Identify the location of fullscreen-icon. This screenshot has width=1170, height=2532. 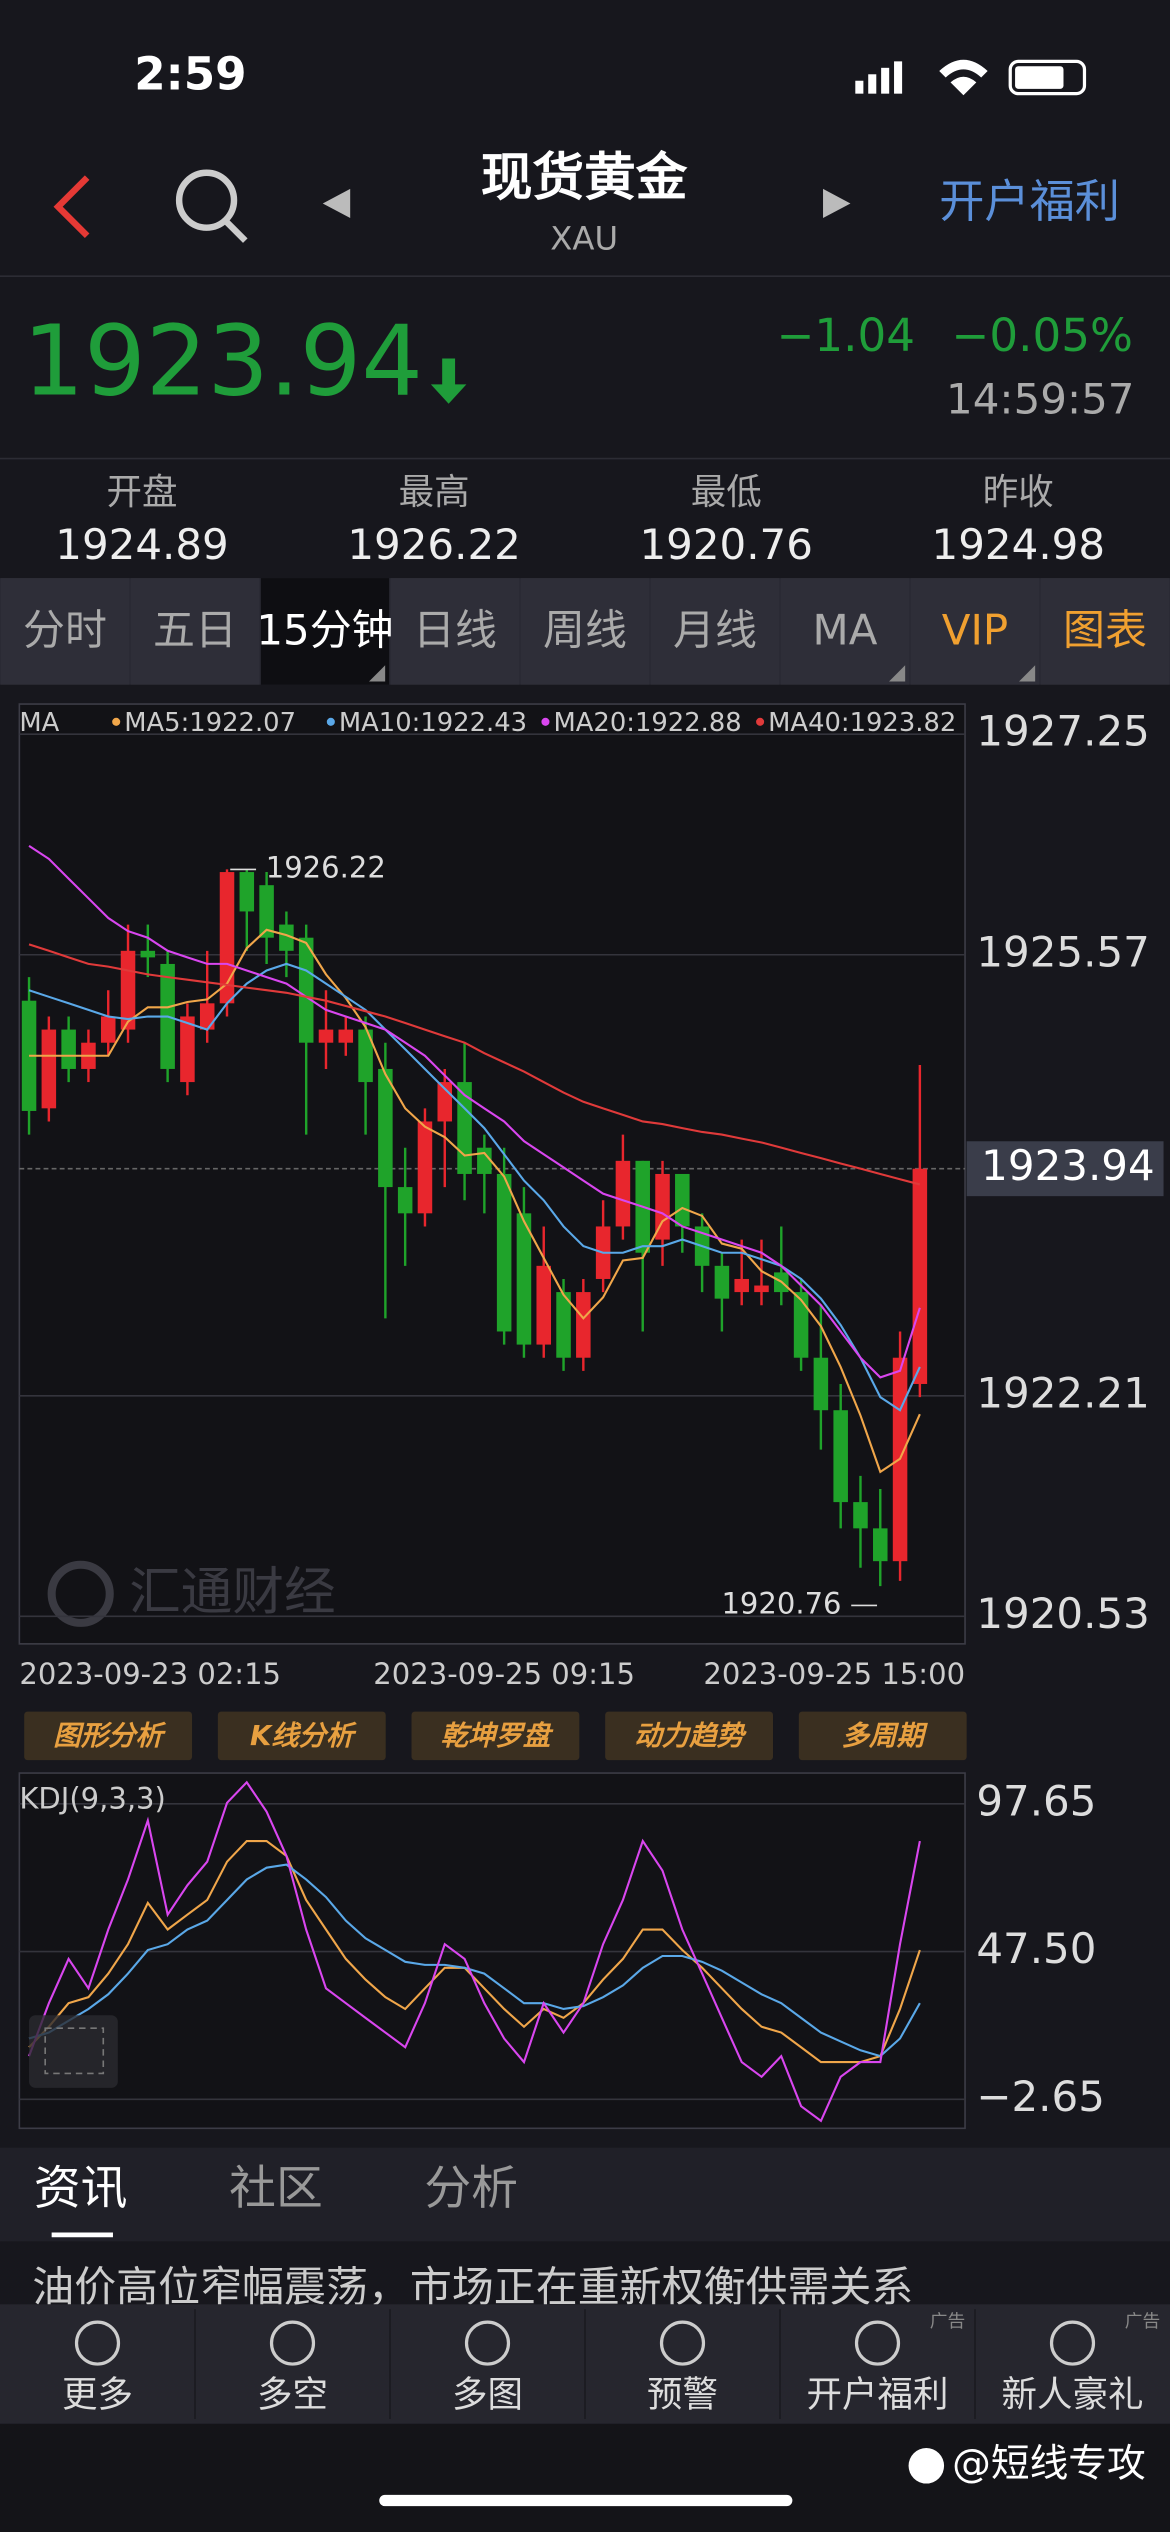
(74, 2051).